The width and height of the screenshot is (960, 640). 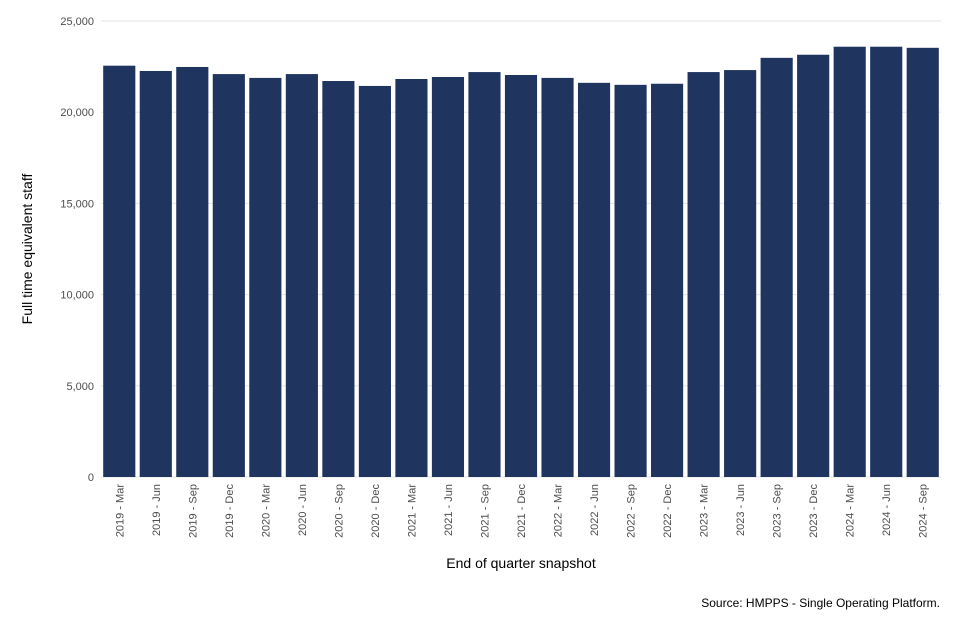 What do you see at coordinates (77, 250) in the screenshot?
I see `y-axis-ticks: 0 5,000 10,000 15,000 20,000 25,000` at bounding box center [77, 250].